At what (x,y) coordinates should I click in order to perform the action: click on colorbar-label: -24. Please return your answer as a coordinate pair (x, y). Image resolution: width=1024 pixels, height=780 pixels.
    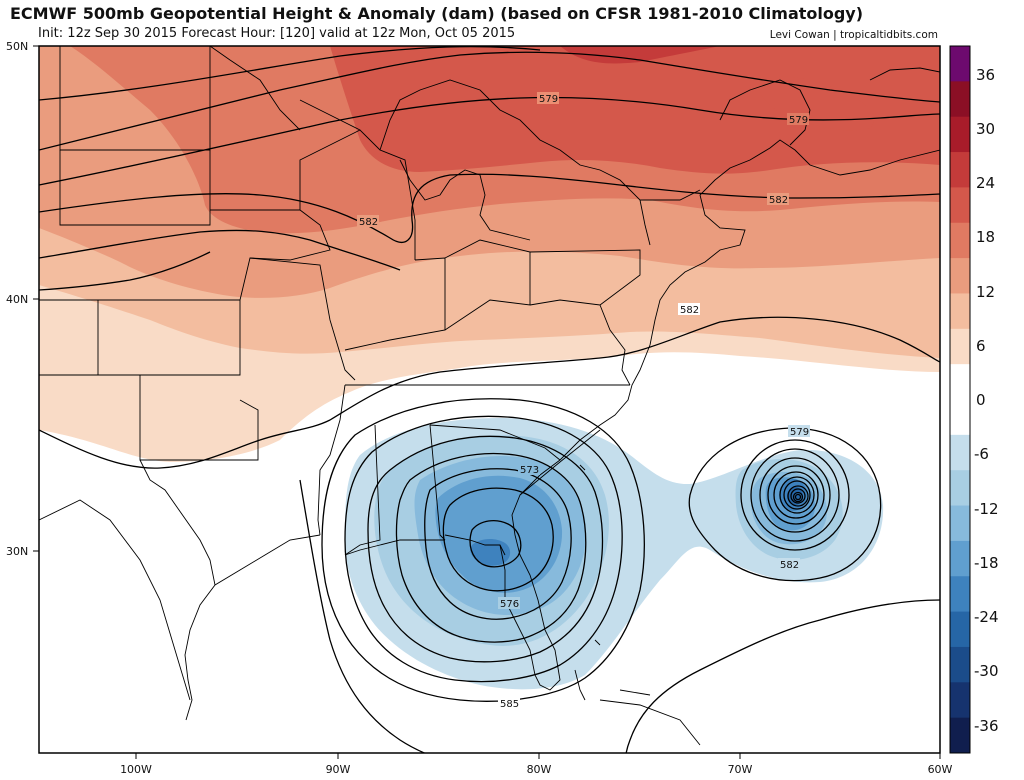
    Looking at the image, I should click on (986, 617).